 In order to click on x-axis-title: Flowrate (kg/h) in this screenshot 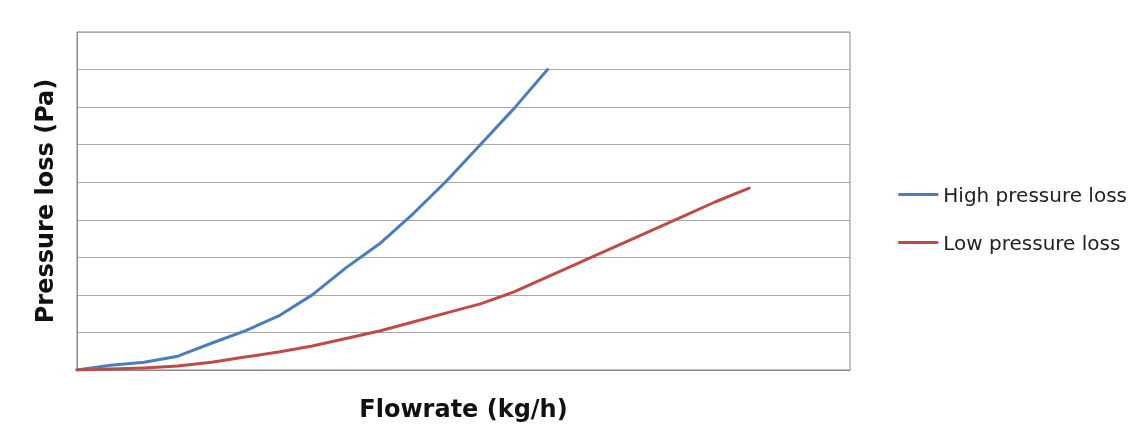, I will do `click(463, 409)`.